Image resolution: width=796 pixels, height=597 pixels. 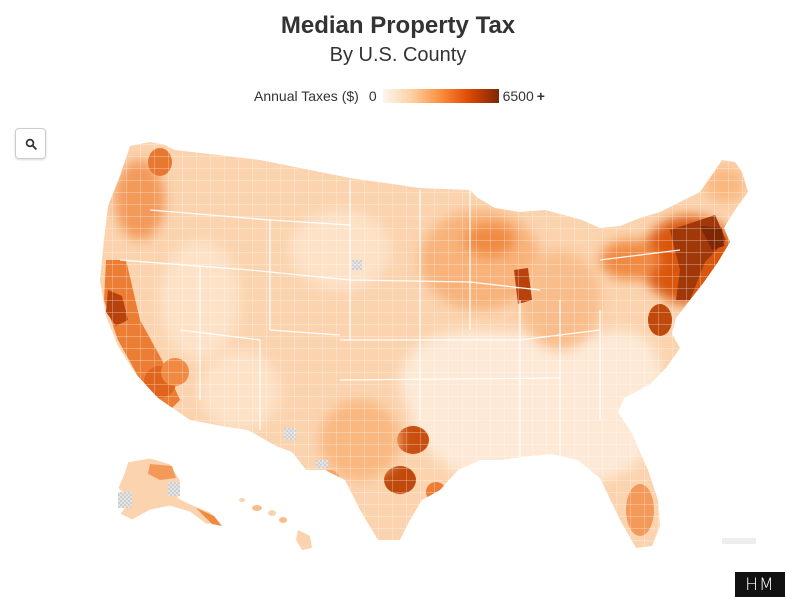 What do you see at coordinates (372, 96) in the screenshot?
I see `legend-min: 0` at bounding box center [372, 96].